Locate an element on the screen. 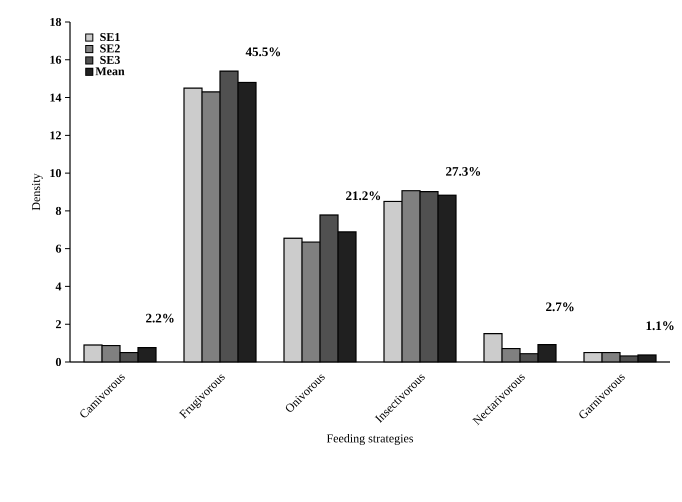  y-tick-label: 4 is located at coordinates (59, 286).